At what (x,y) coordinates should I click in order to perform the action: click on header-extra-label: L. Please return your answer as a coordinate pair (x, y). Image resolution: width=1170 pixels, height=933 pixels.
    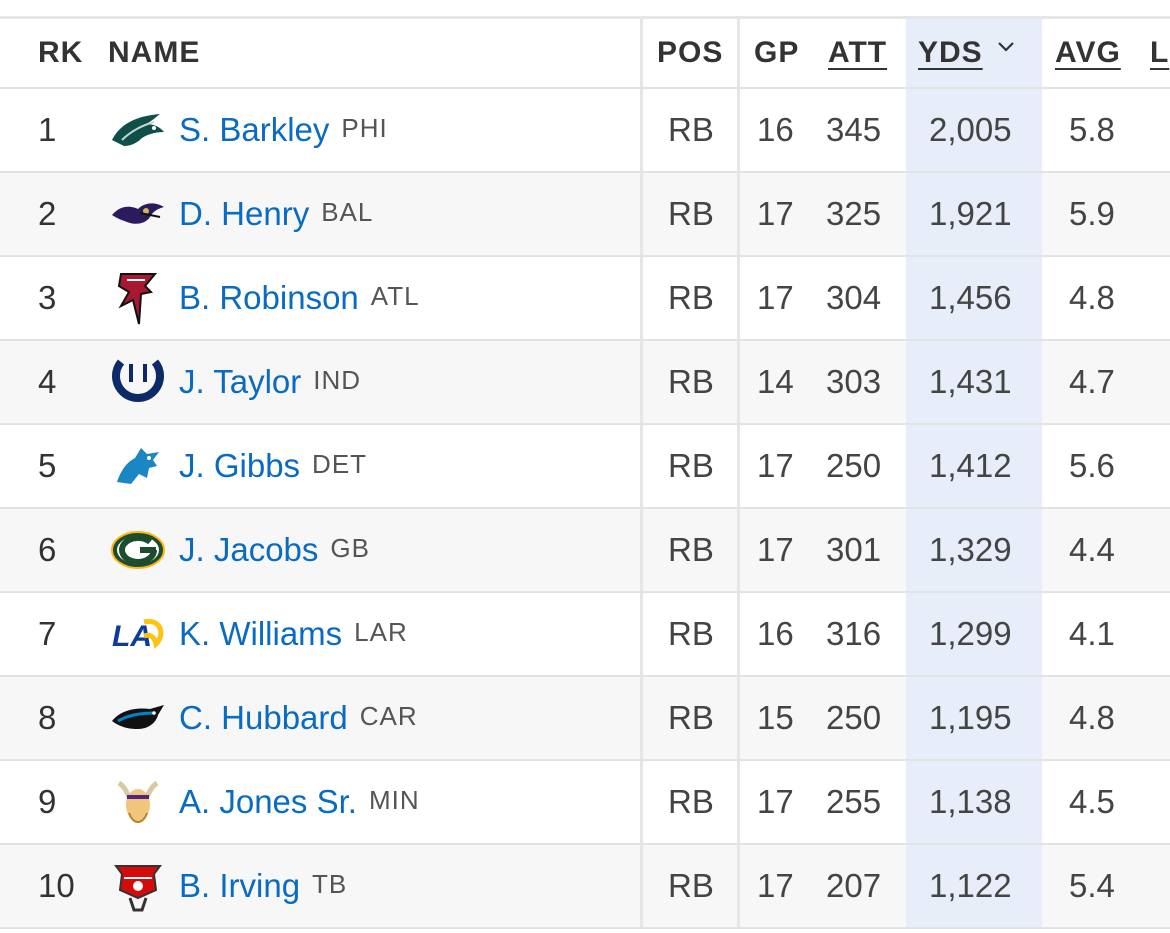
    Looking at the image, I should click on (1160, 52).